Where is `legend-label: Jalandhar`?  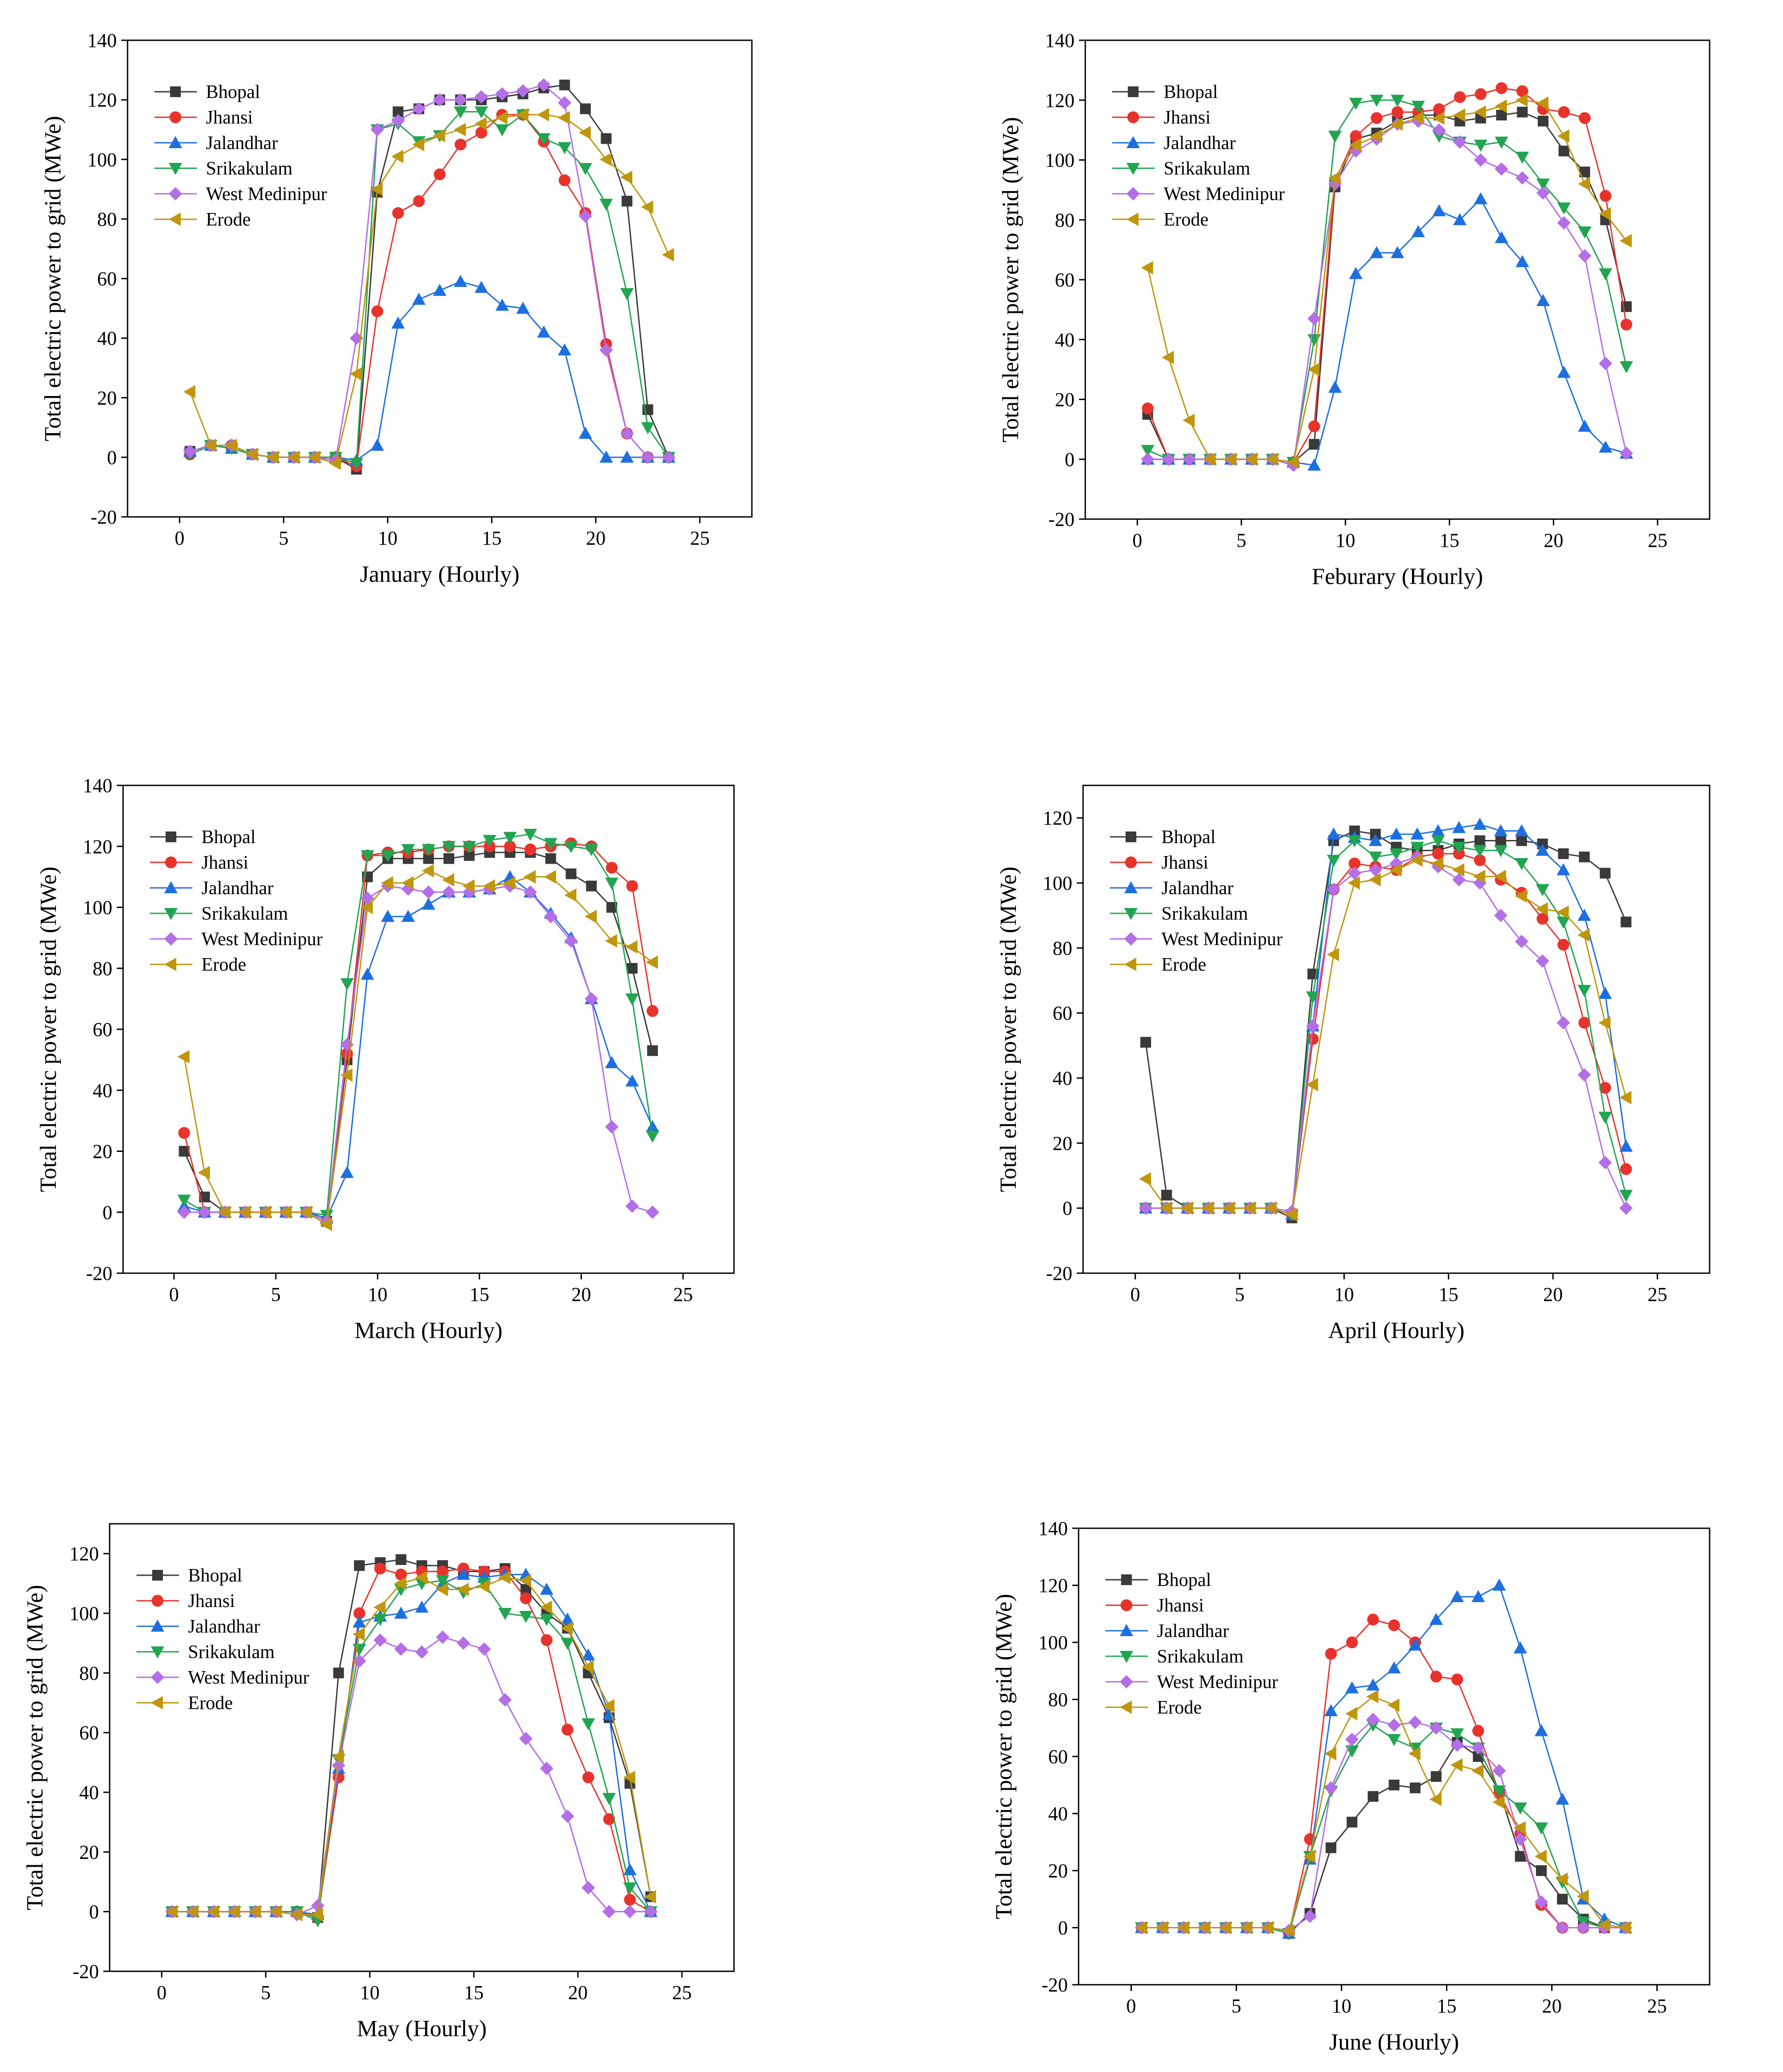
legend-label: Jalandhar is located at coordinates (242, 143).